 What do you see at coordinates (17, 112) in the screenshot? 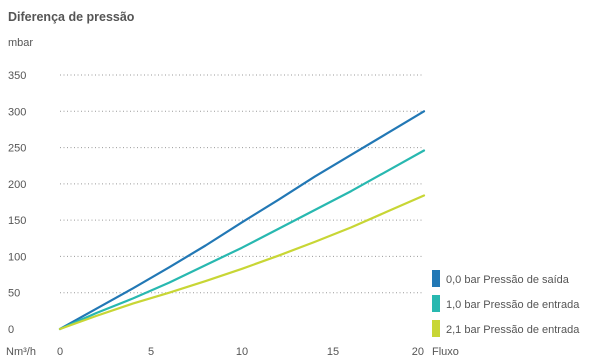
I see `y-tick-label: 300` at bounding box center [17, 112].